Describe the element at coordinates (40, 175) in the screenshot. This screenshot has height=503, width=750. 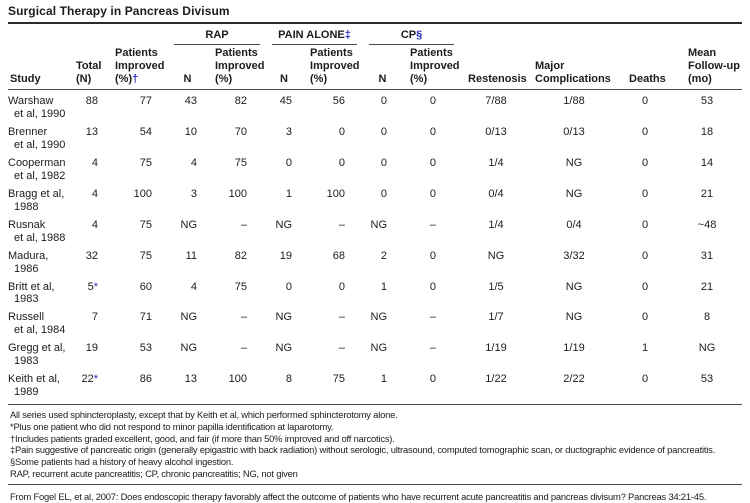
I see `study-name-line2: et al, 1982` at that location.